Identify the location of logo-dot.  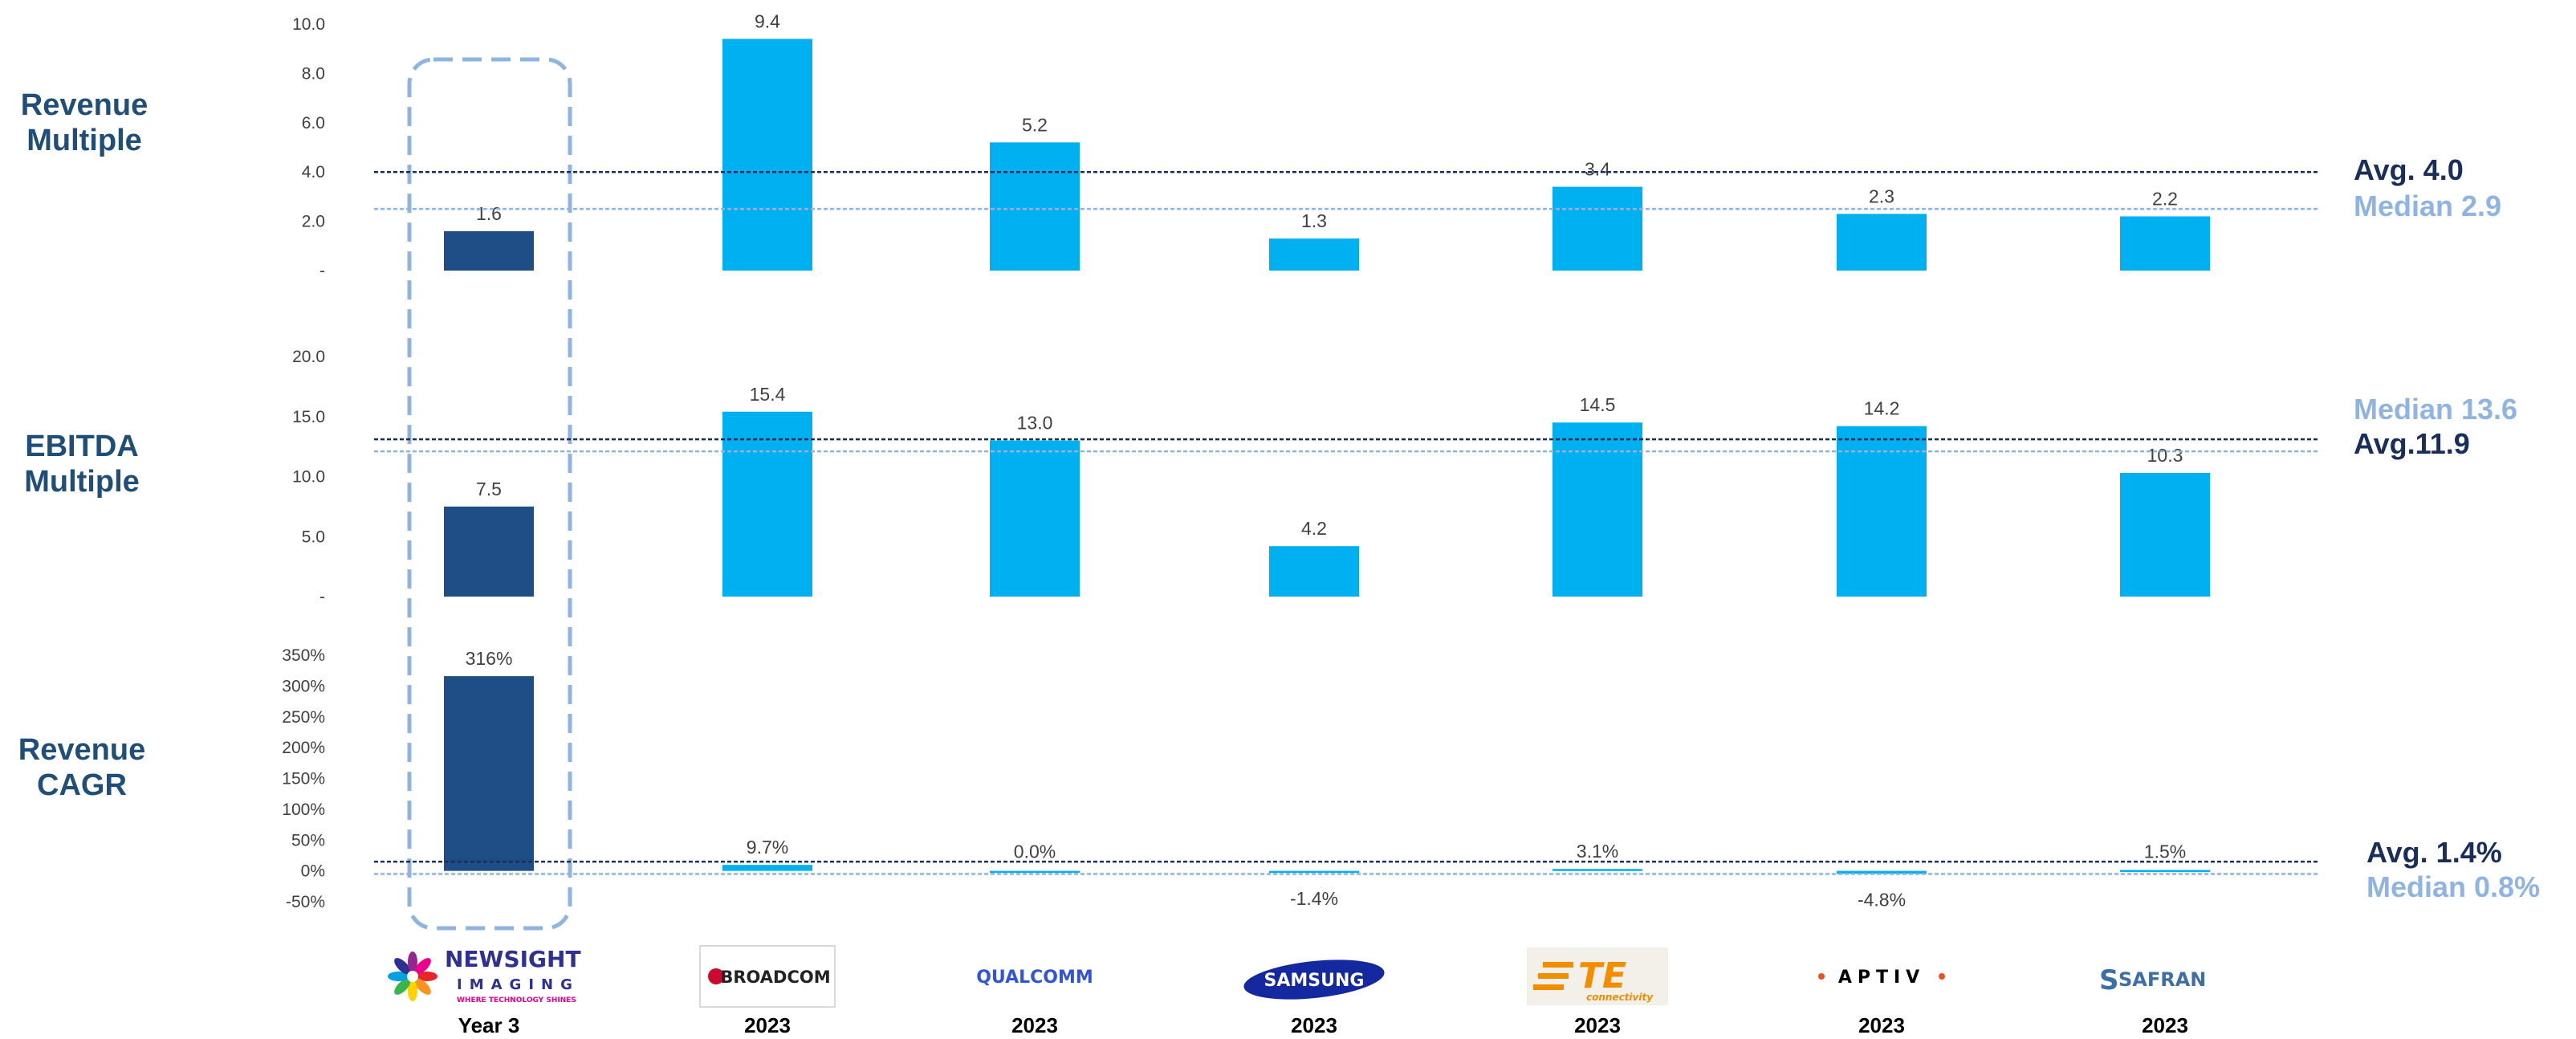
(1822, 977).